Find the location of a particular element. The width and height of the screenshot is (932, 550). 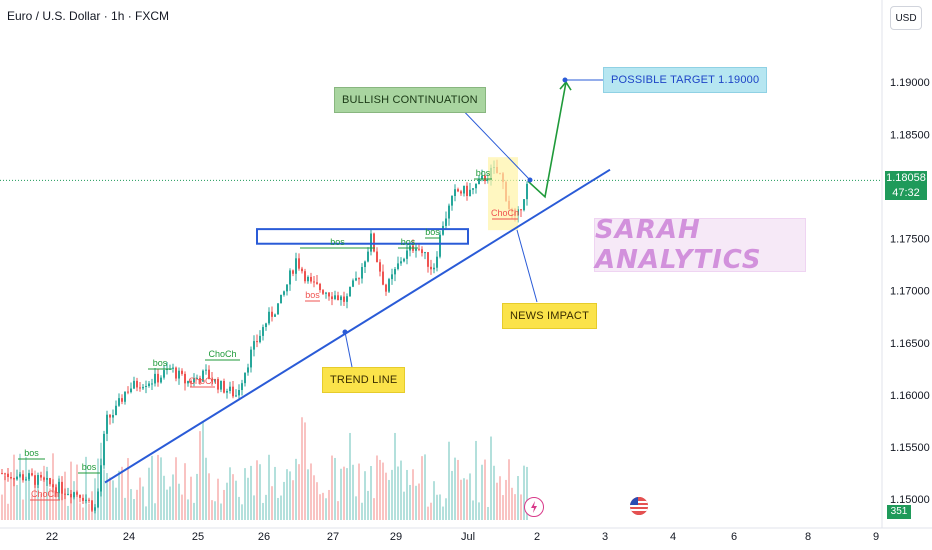

currency-button: USD is located at coordinates (906, 18).